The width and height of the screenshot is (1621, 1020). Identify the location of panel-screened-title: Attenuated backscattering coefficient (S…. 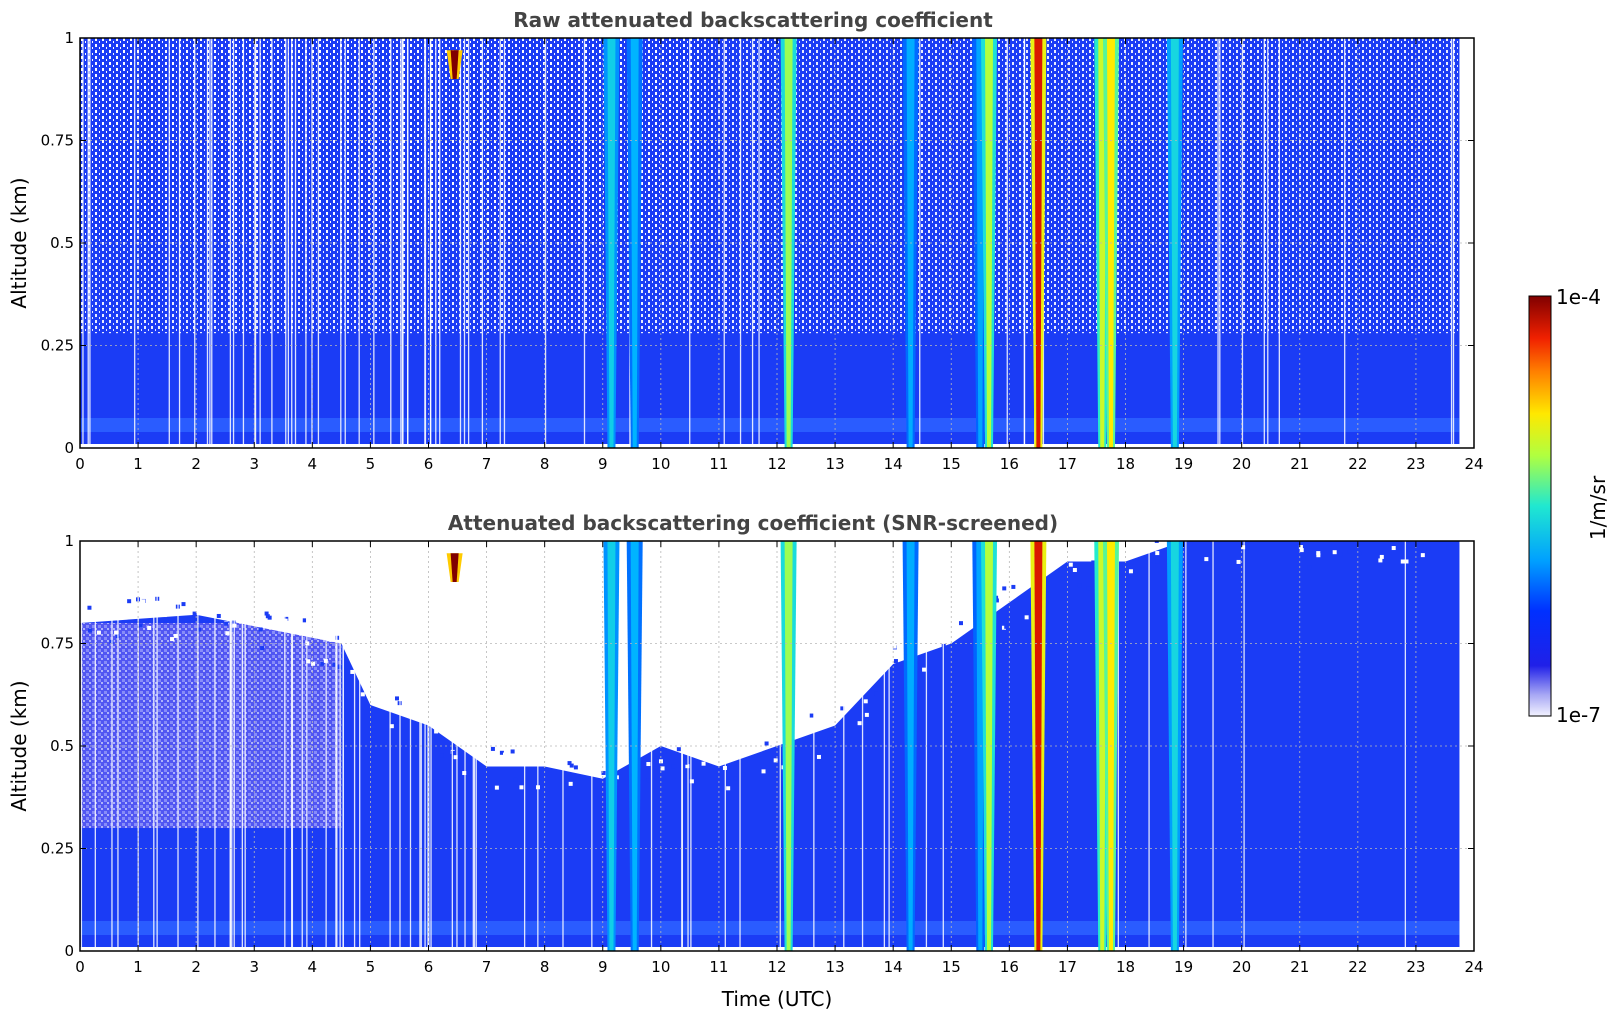
(753, 523).